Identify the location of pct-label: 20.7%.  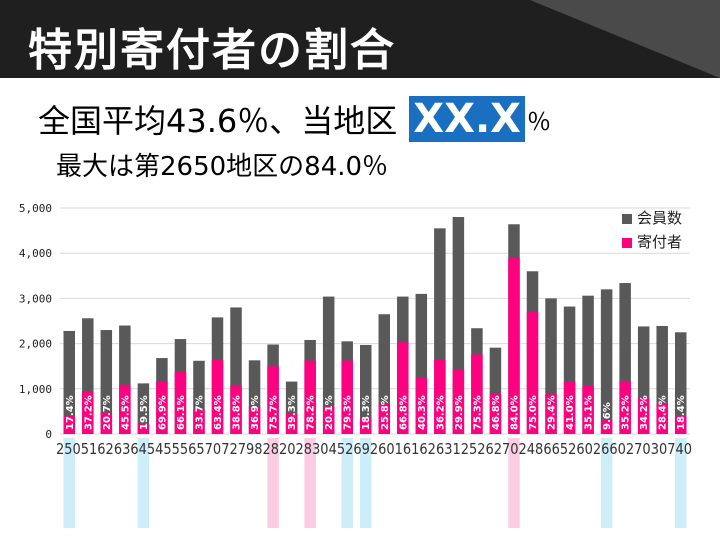
(107, 412).